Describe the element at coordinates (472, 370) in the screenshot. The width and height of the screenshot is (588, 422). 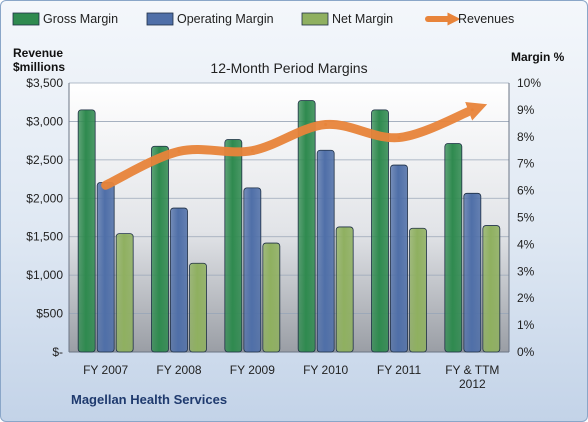
I see `x-tick-label: FY & TTM` at that location.